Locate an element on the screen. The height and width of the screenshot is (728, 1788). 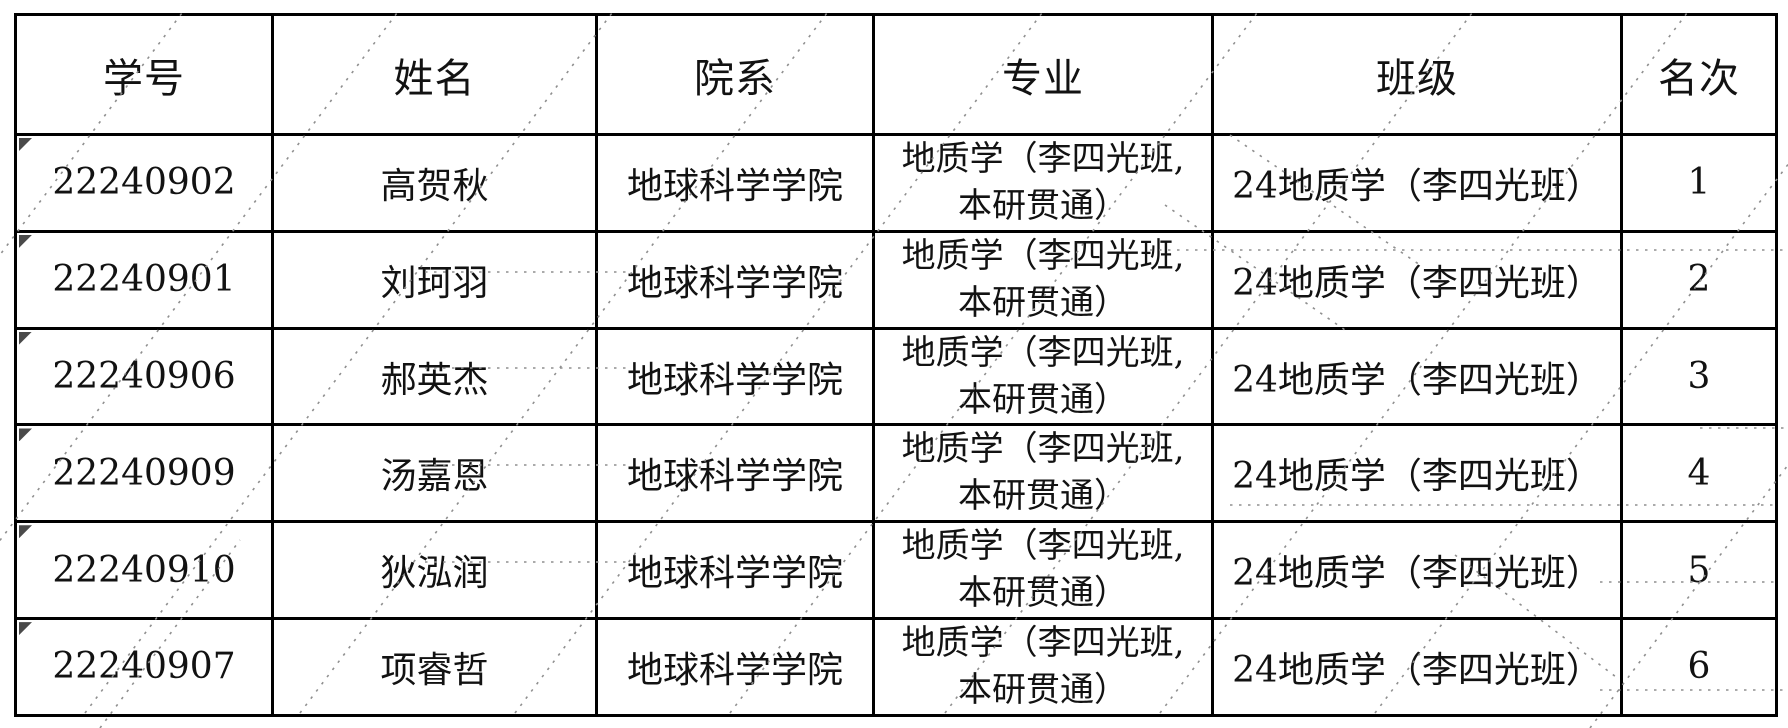
cell-student-id: 22240910 is located at coordinates (144, 570).